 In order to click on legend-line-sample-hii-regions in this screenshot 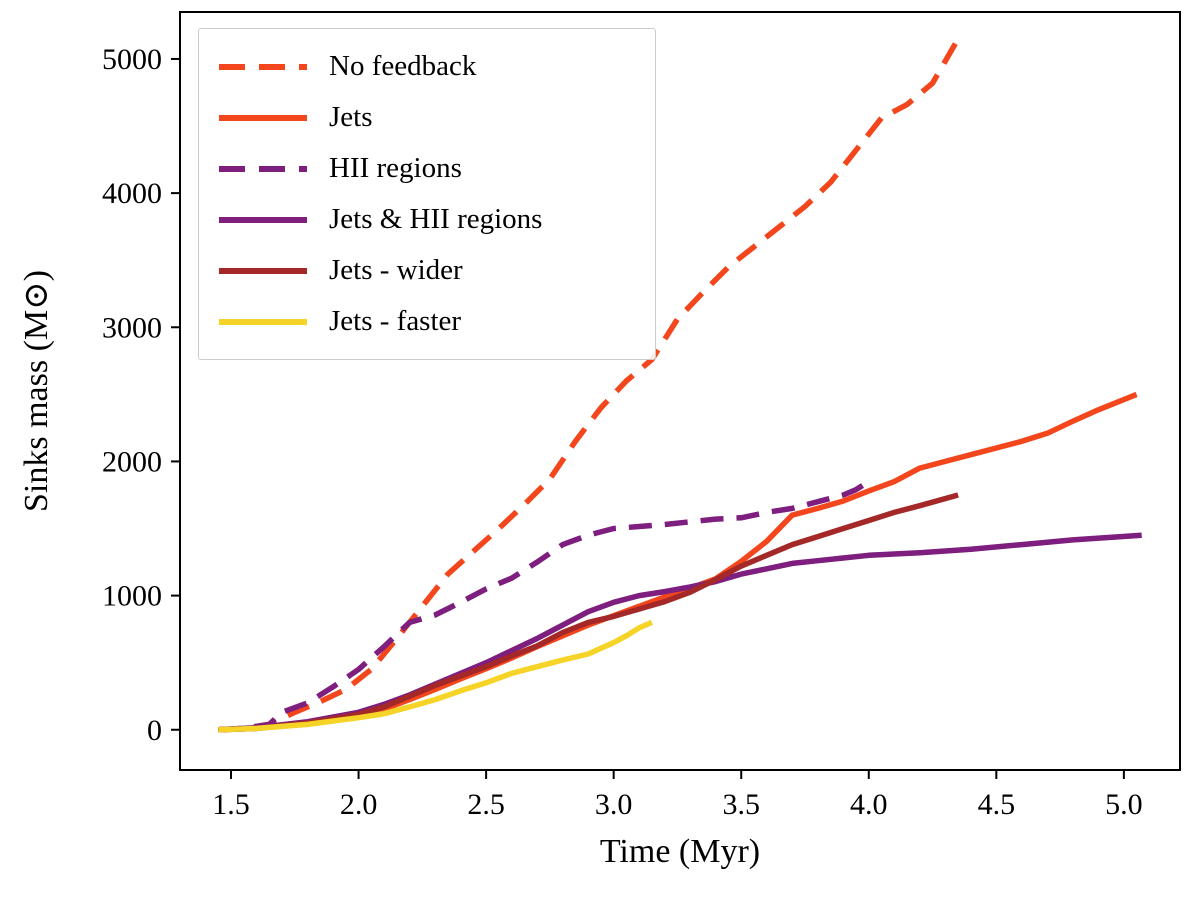, I will do `click(263, 168)`.